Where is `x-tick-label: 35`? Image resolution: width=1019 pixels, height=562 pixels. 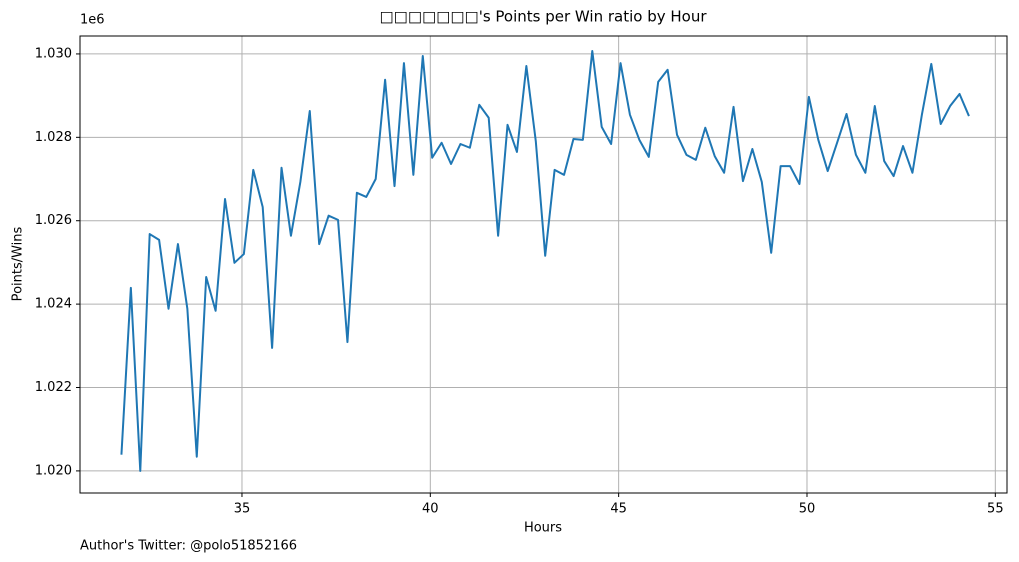
x-tick-label: 35 is located at coordinates (242, 509).